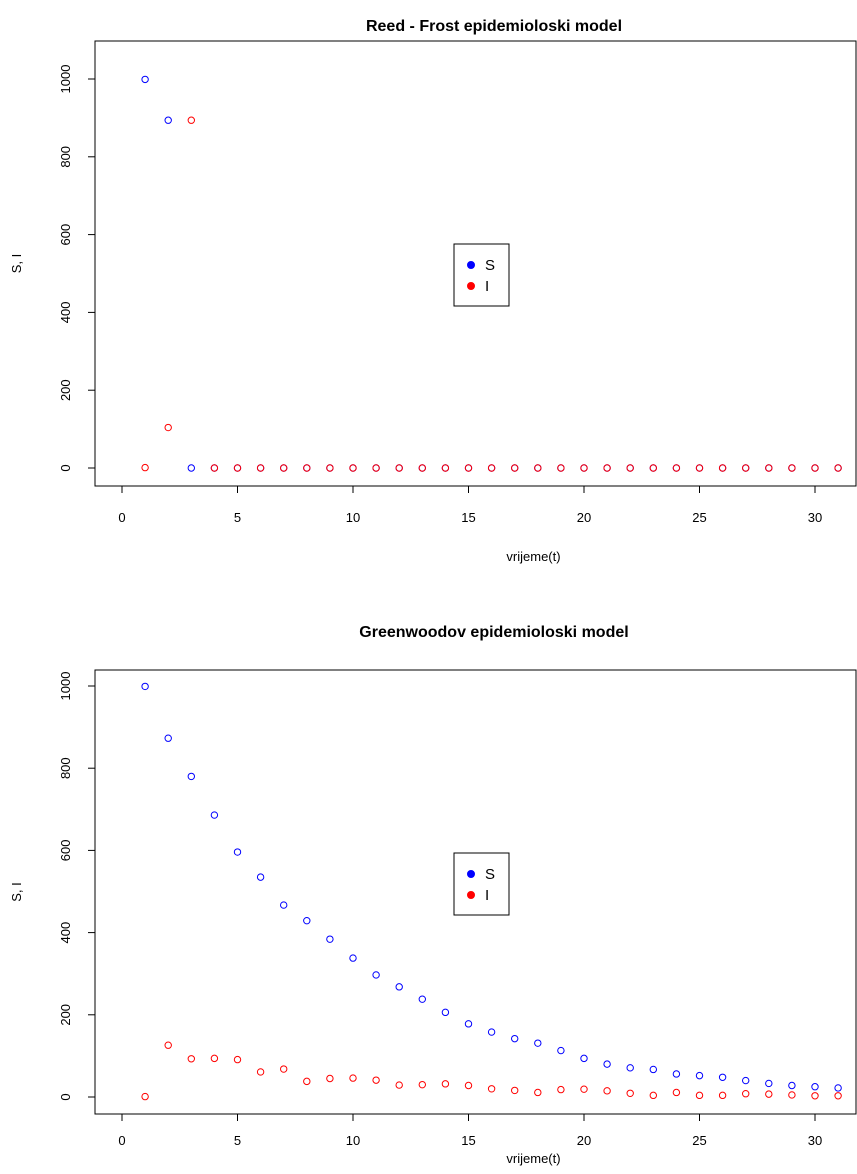  I want to click on reed-frost-y-tick-label: 1000, so click(65, 79).